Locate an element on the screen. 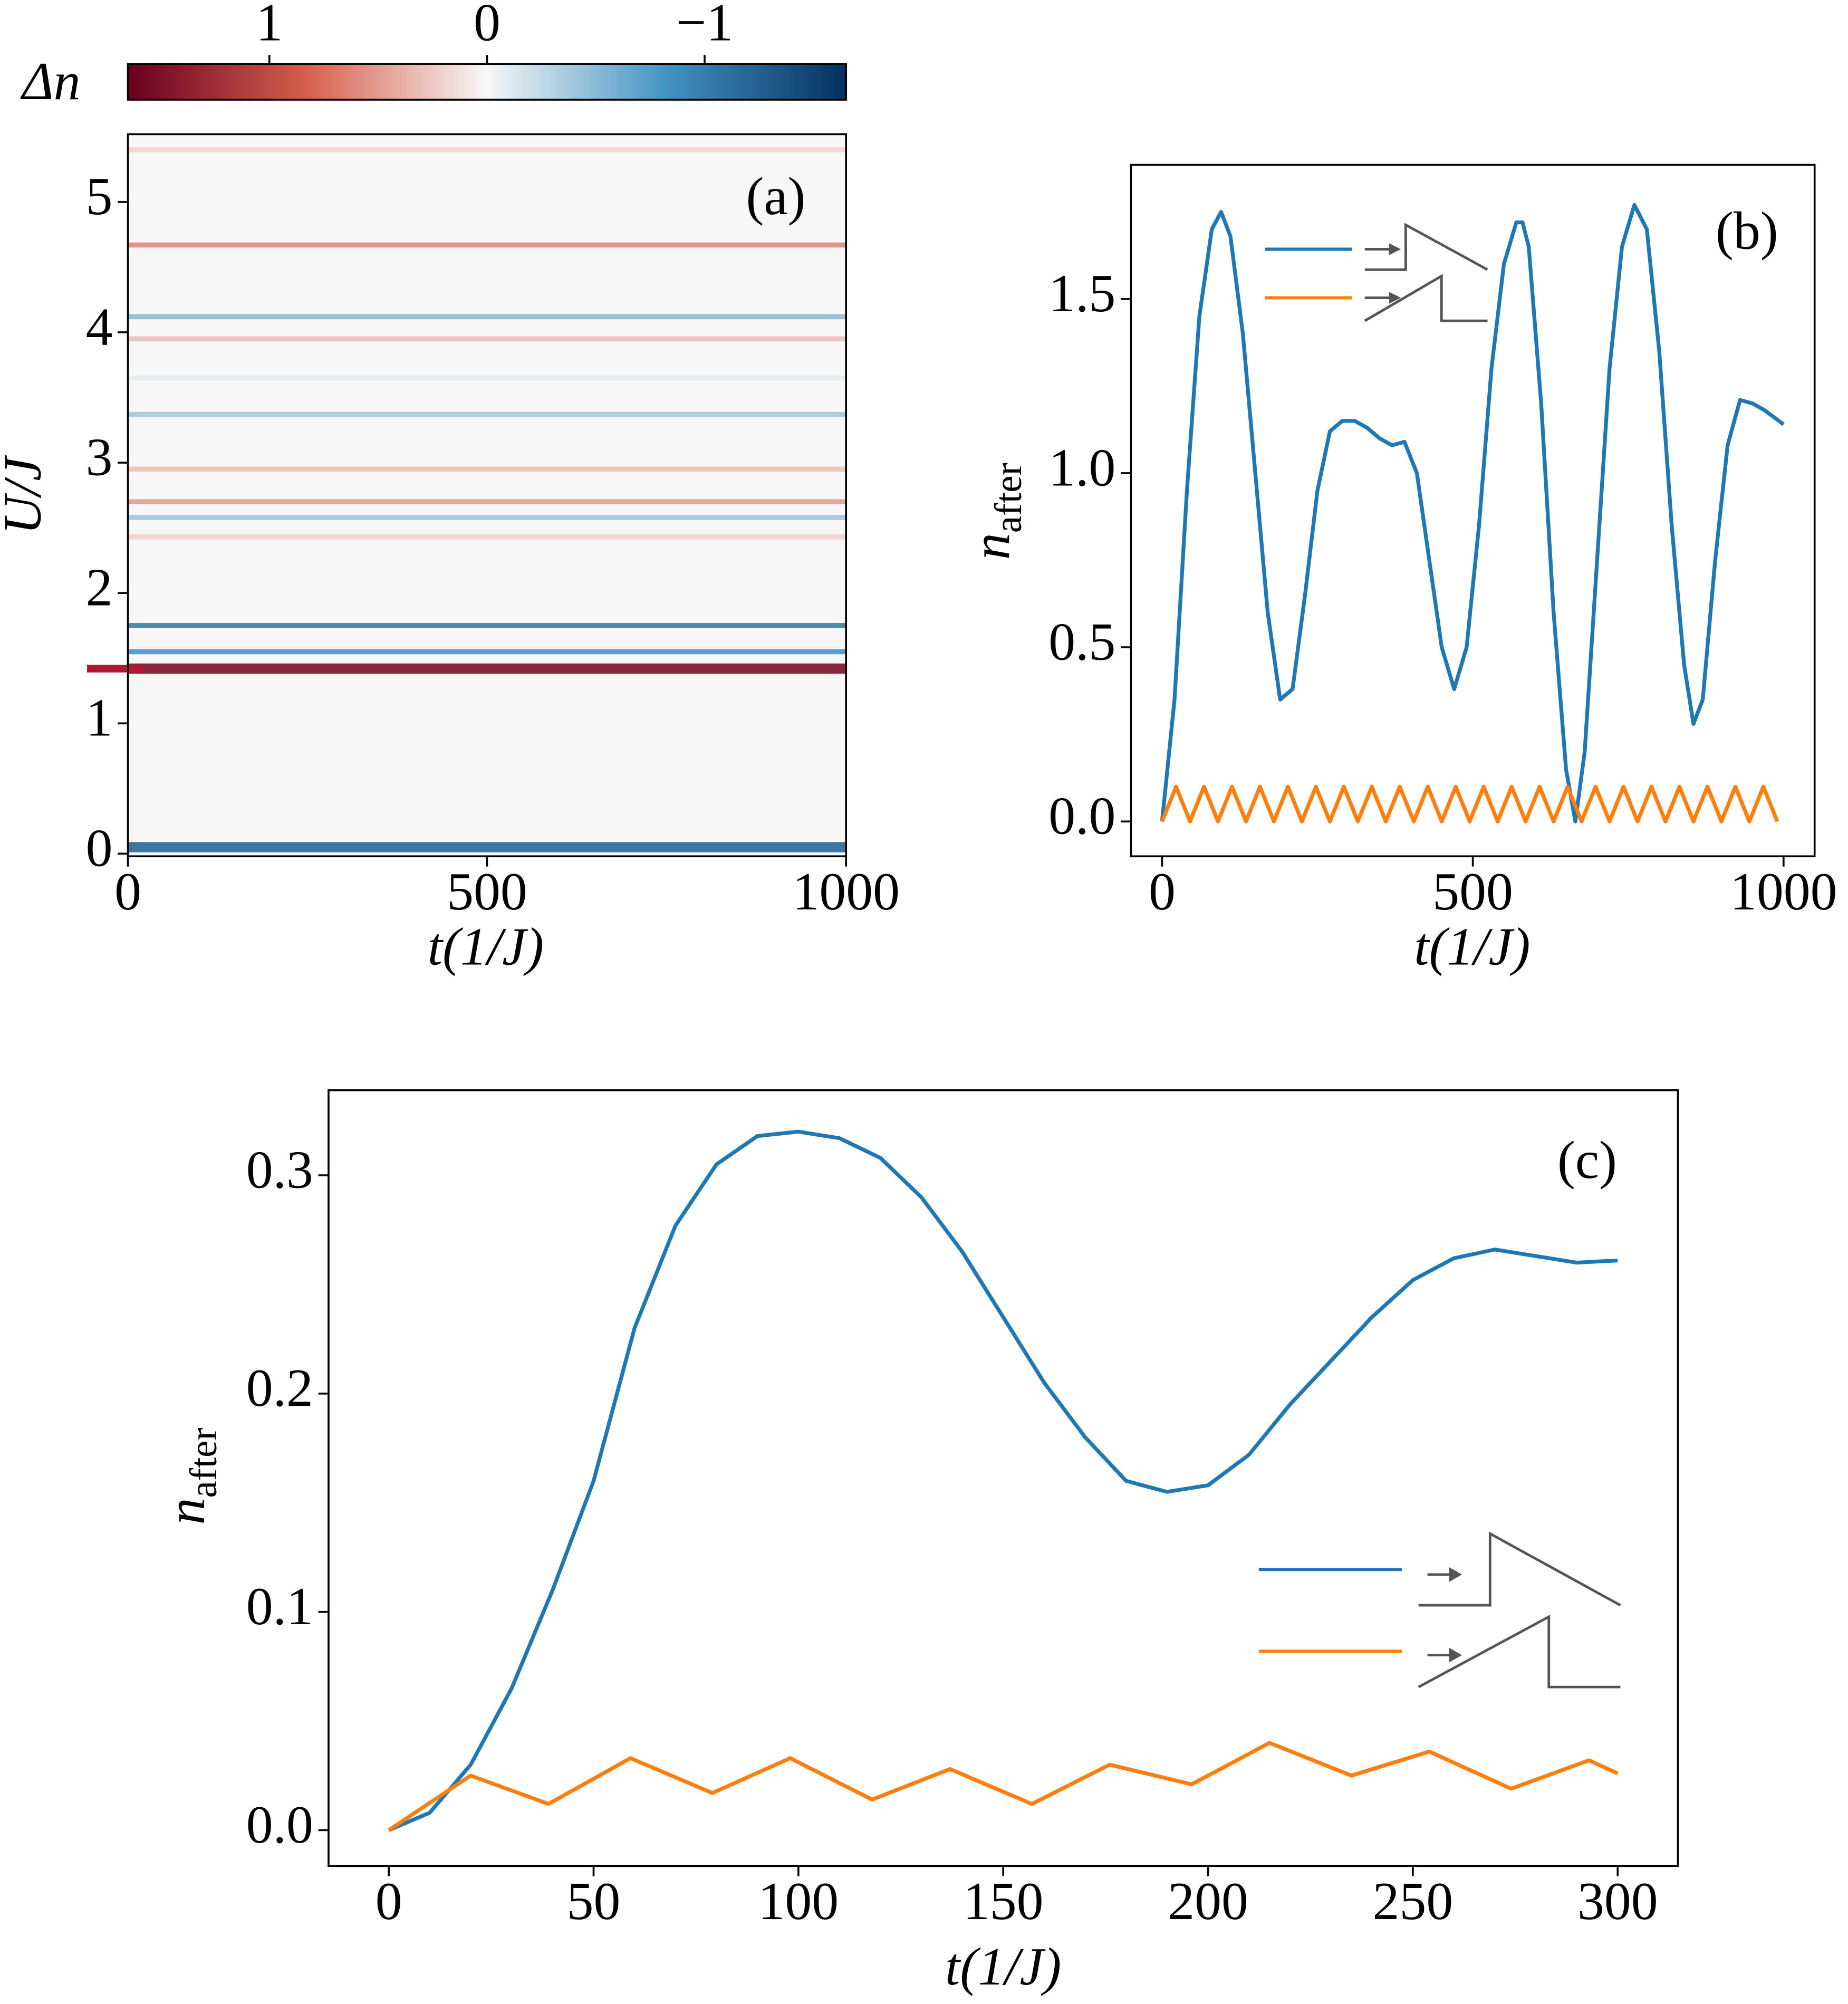  colorbar is located at coordinates (487, 82).